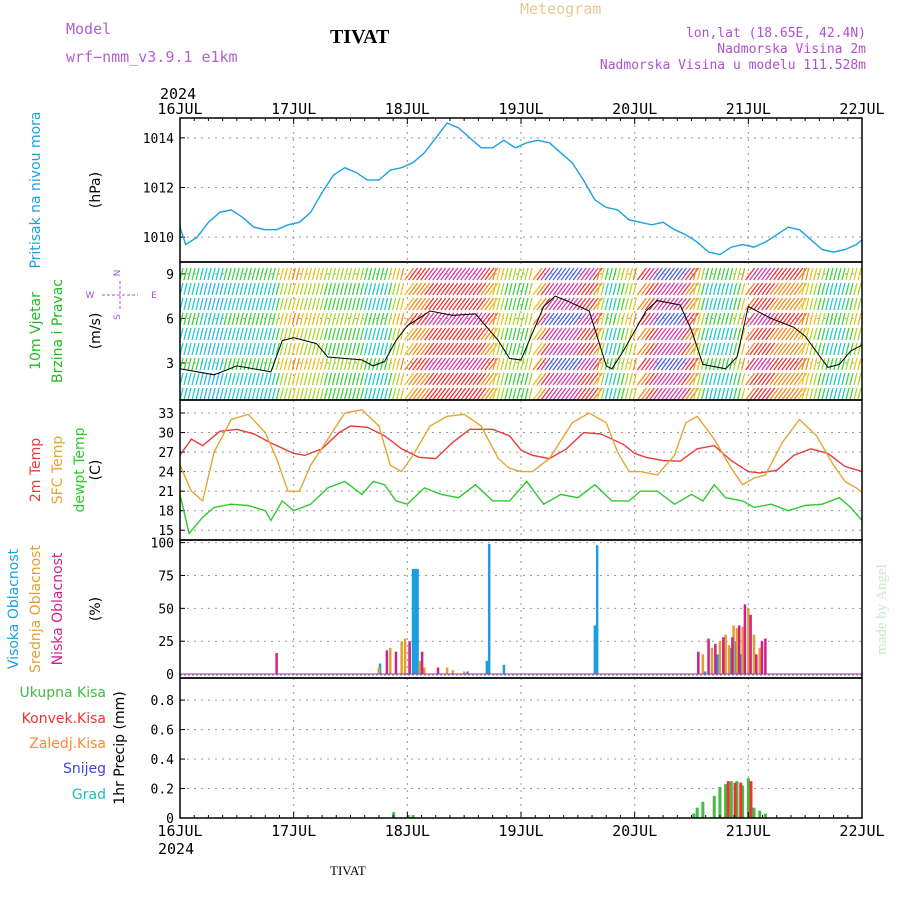  I want to click on ytick-label-1: 6, so click(170, 319).